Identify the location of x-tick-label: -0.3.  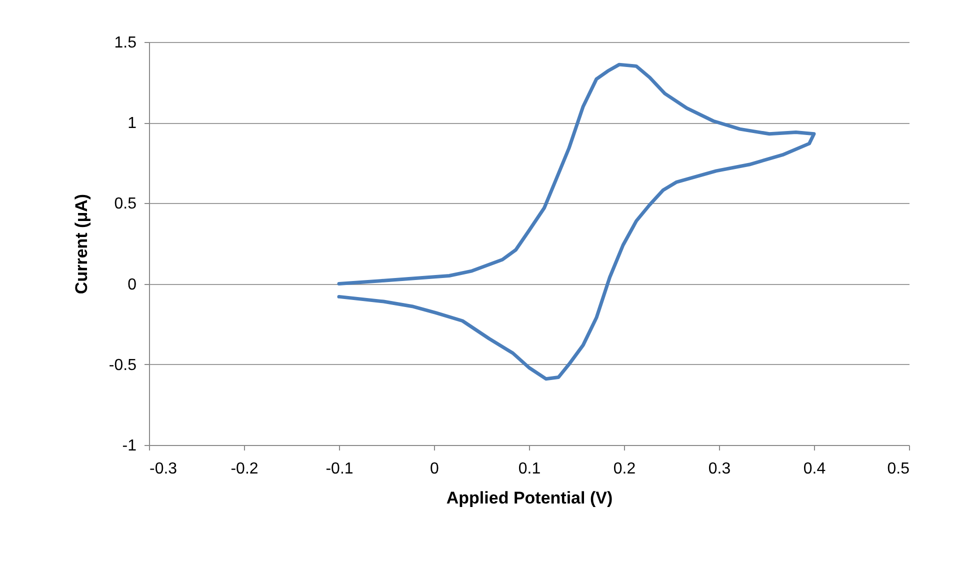
(164, 469).